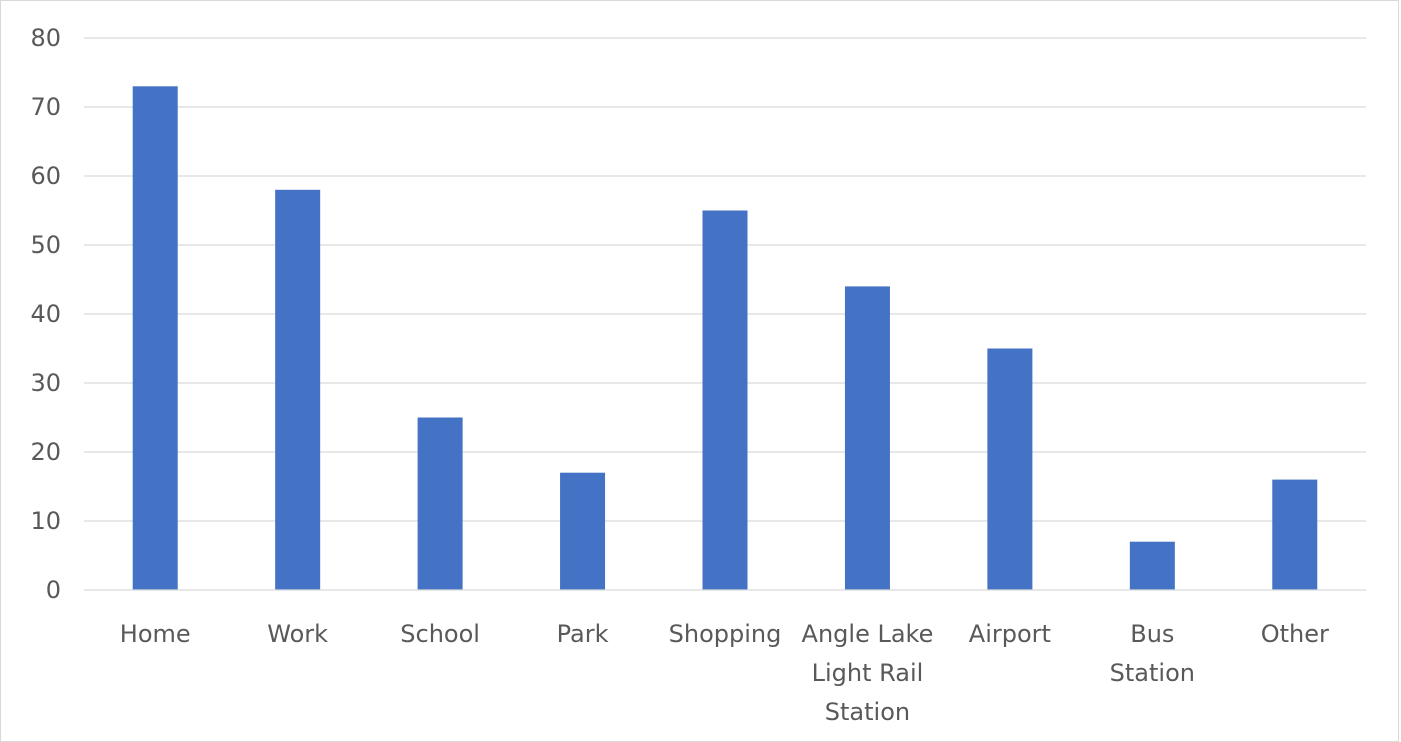  Describe the element at coordinates (53, 590) in the screenshot. I see `y-tick-label: 0` at that location.